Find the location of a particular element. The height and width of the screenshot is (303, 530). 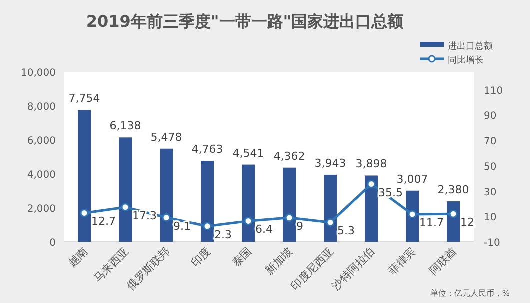

data-label: 4,541 is located at coordinates (248, 153).